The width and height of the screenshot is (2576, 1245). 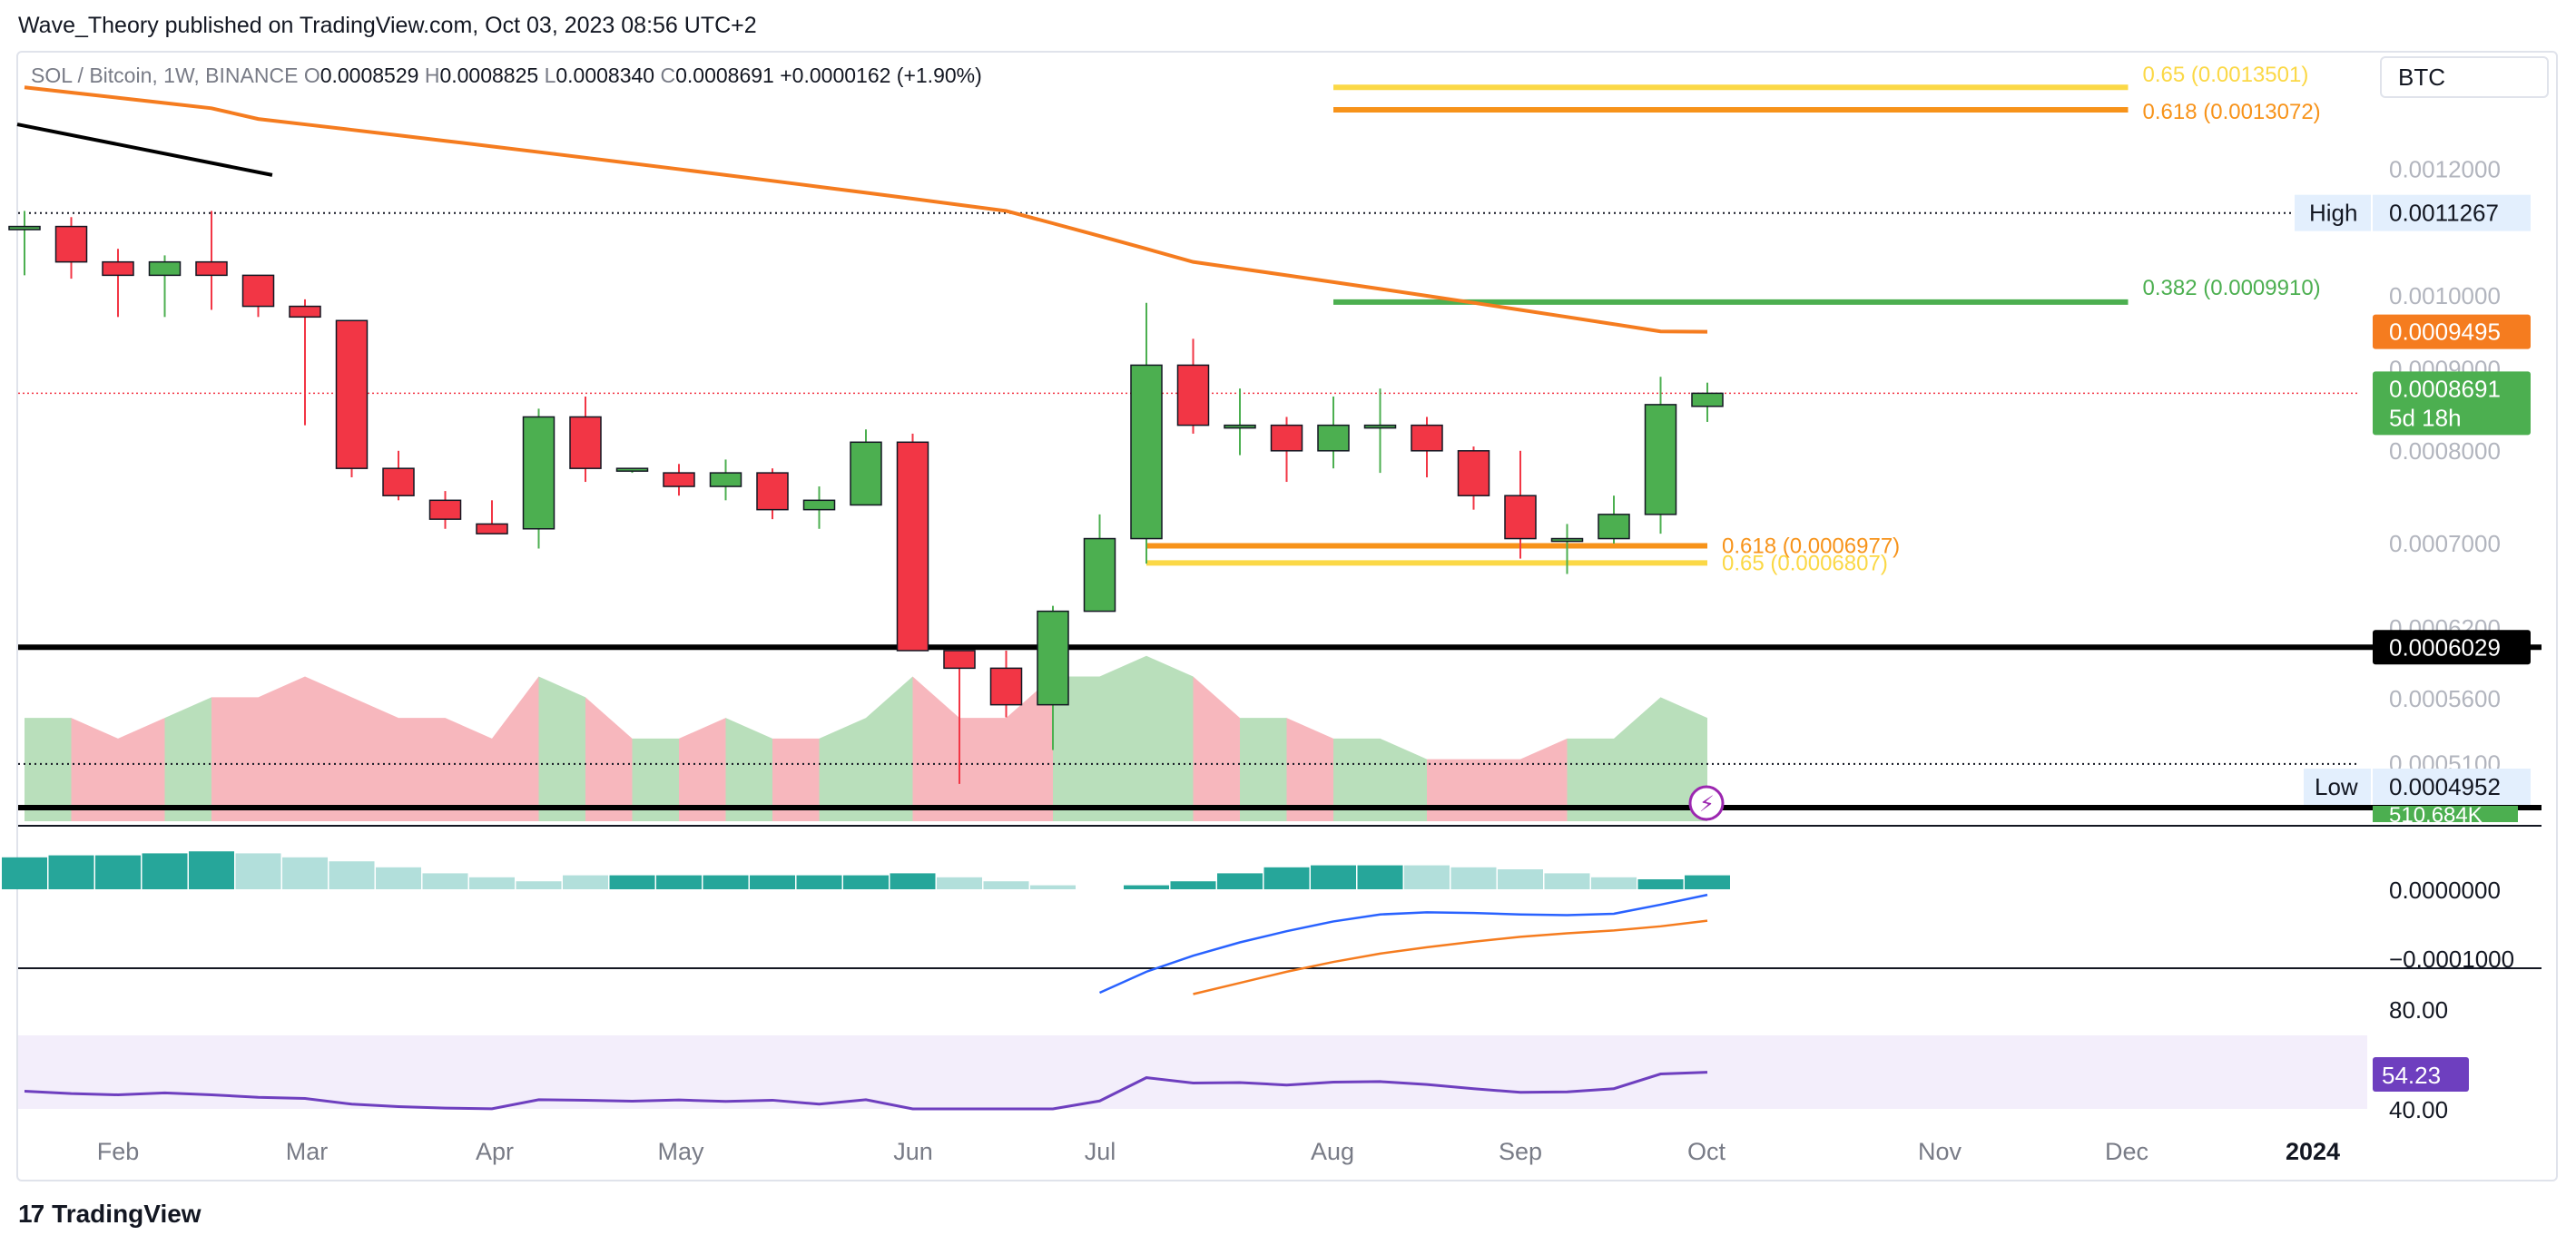 I want to click on volume-tag-bg, so click(x=2445, y=814).